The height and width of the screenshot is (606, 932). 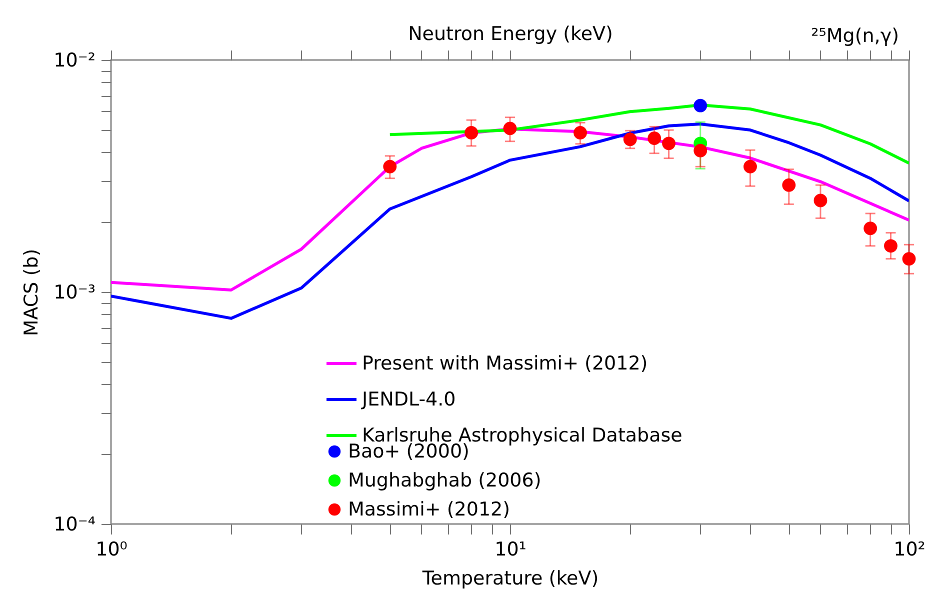 I want to click on legend-label: Massimi+ (2012), so click(x=429, y=509).